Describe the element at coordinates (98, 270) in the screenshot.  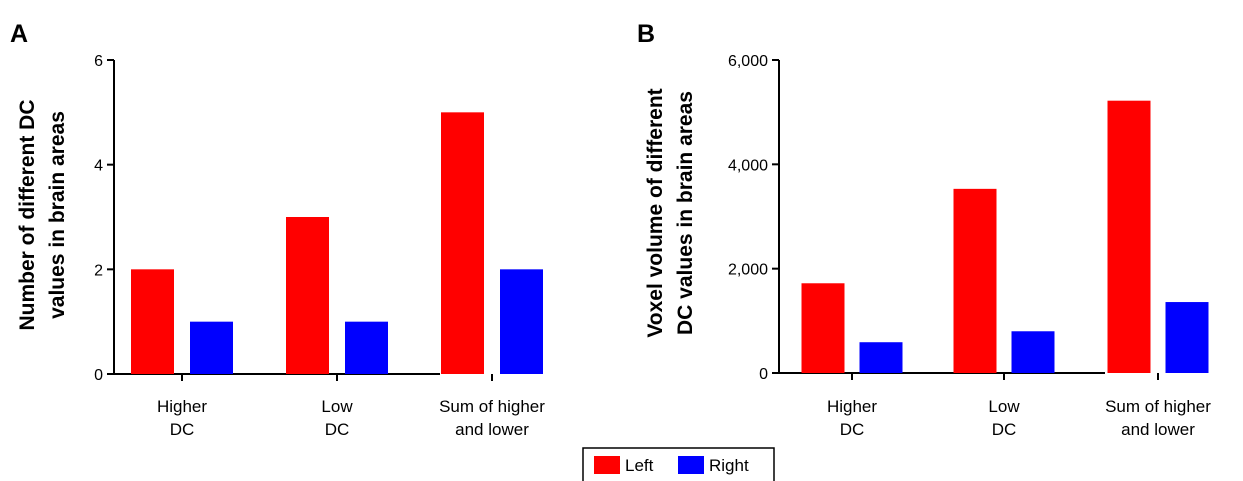
I see `y-tick-label: 2` at that location.